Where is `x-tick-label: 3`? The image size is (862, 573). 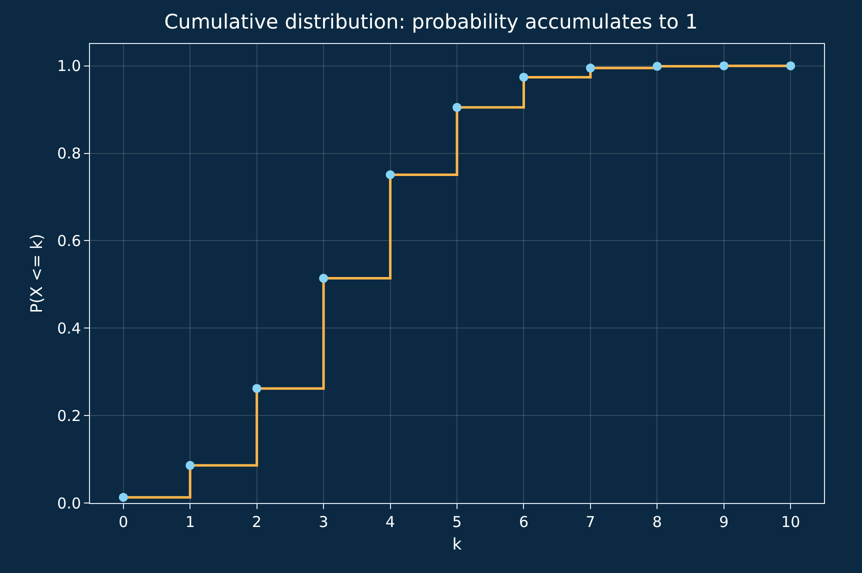
x-tick-label: 3 is located at coordinates (323, 522).